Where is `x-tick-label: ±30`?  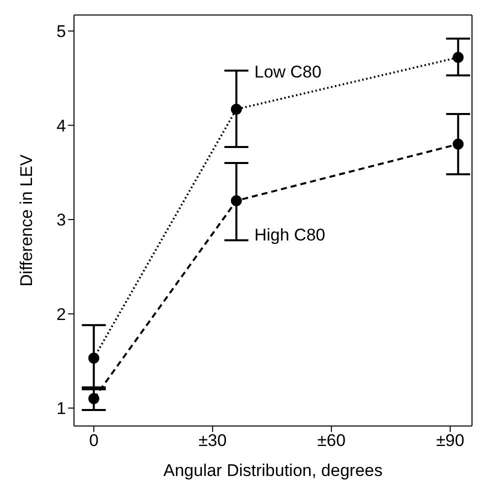 x-tick-label: ±30 is located at coordinates (212, 440).